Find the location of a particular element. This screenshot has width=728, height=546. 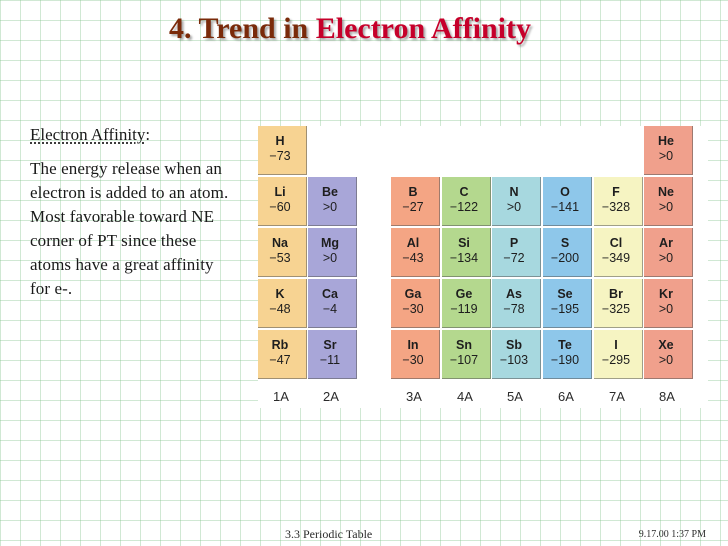

element-si: Si −134 is located at coordinates (466, 252).